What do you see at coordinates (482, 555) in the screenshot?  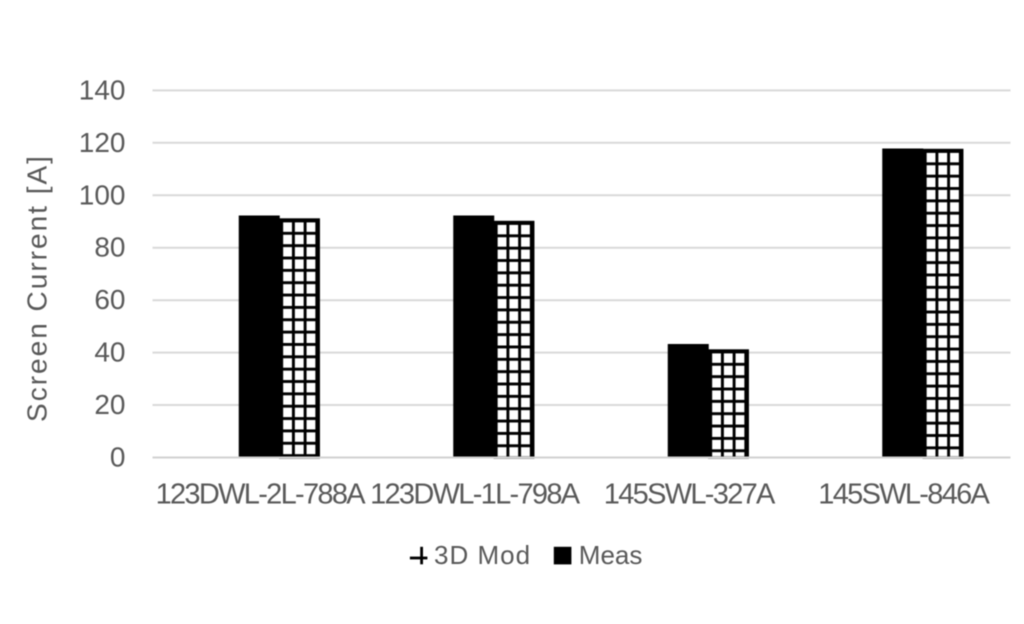 I see `svg-text: 3D Mod` at bounding box center [482, 555].